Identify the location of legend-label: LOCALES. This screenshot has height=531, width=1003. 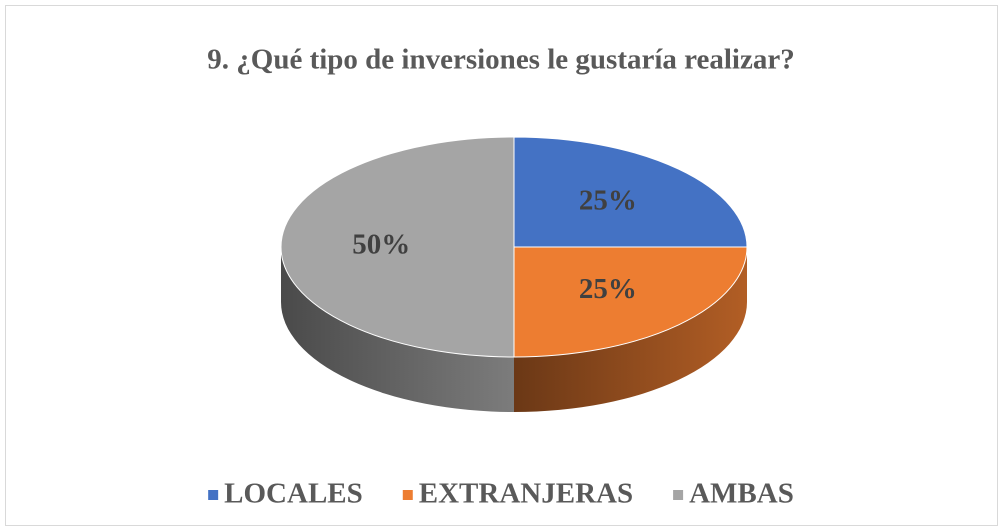
(293, 494).